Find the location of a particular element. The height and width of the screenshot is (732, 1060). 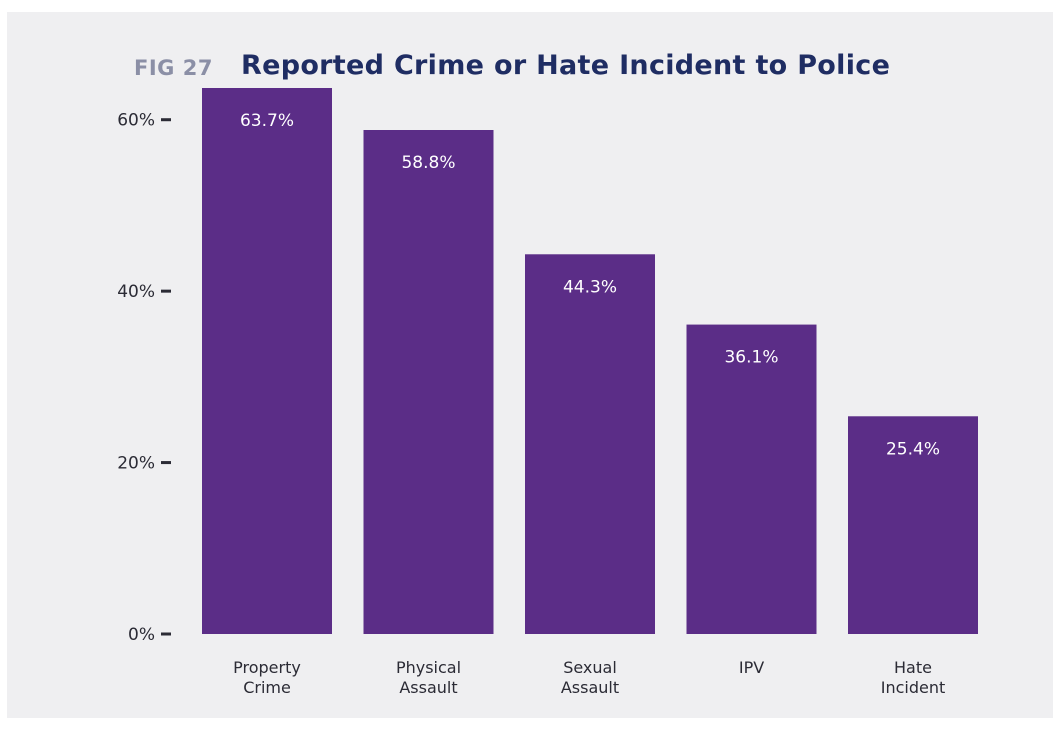

y-tick: 60% is located at coordinates (144, 121).